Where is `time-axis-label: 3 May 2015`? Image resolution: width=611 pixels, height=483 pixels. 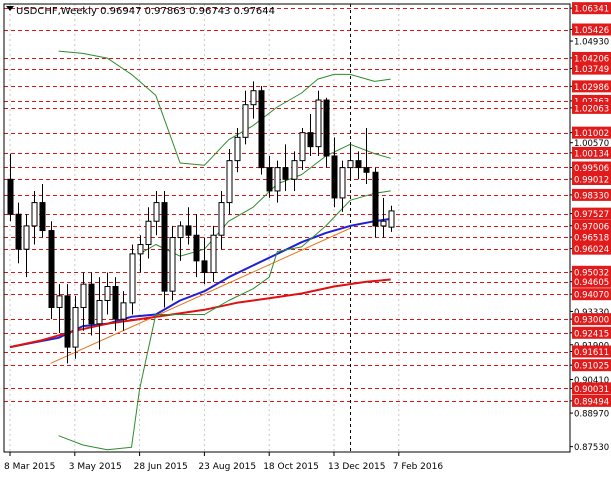
time-axis-label: 3 May 2015 is located at coordinates (95, 467).